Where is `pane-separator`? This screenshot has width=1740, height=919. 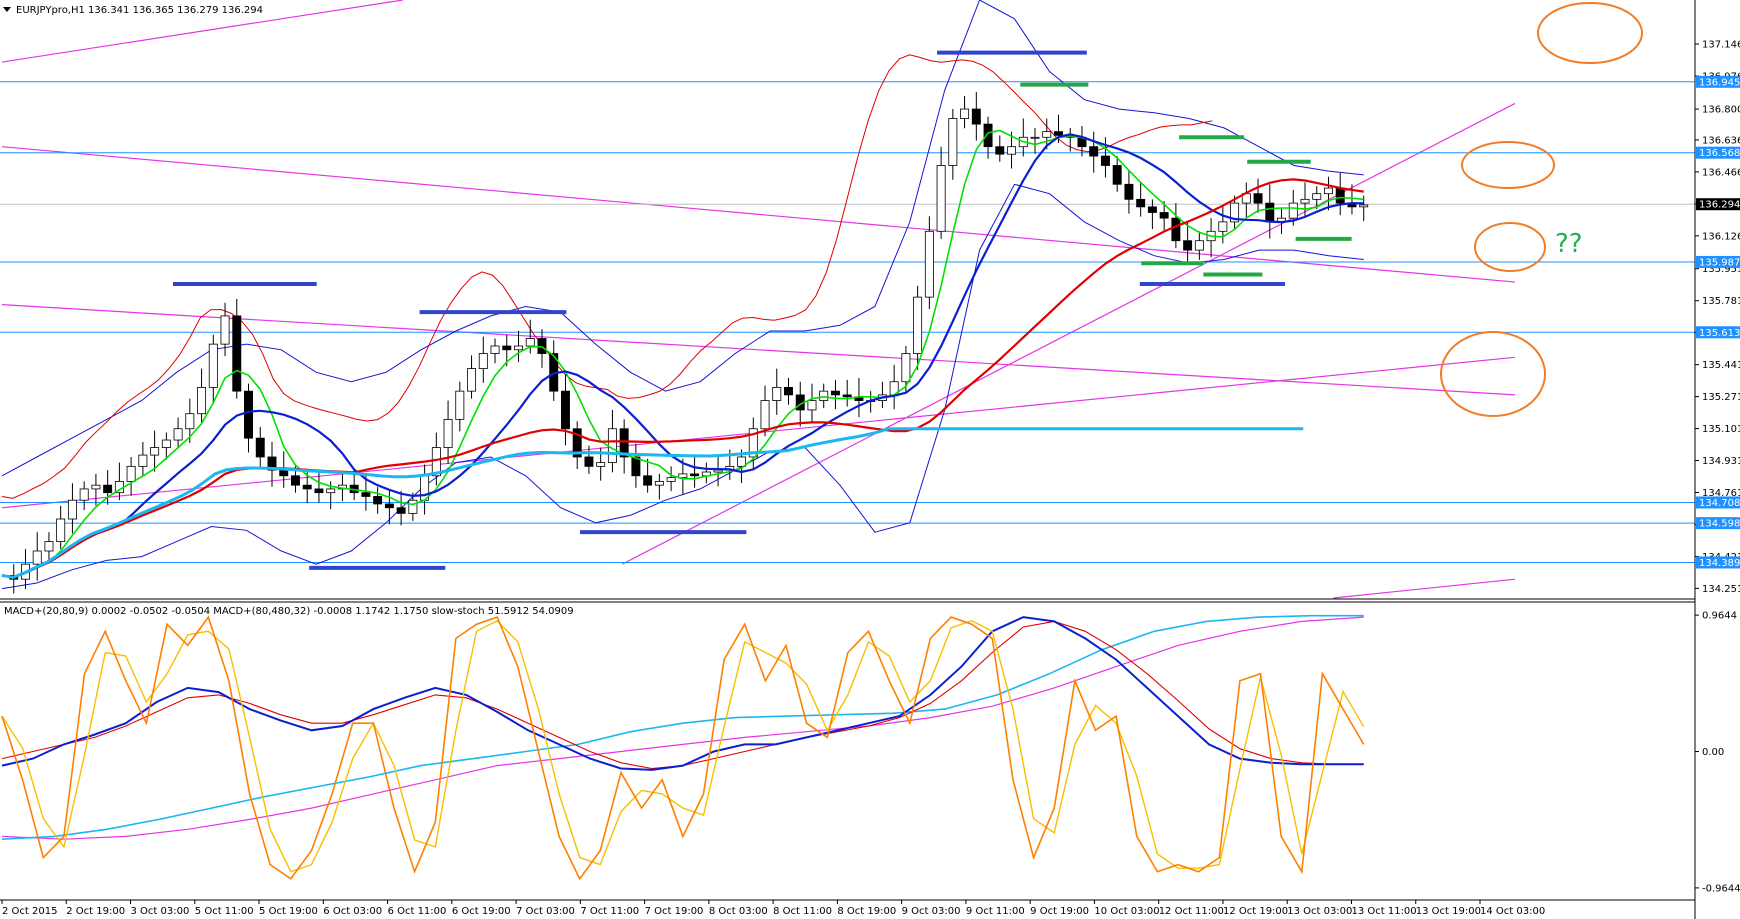
pane-separator is located at coordinates (847, 600).